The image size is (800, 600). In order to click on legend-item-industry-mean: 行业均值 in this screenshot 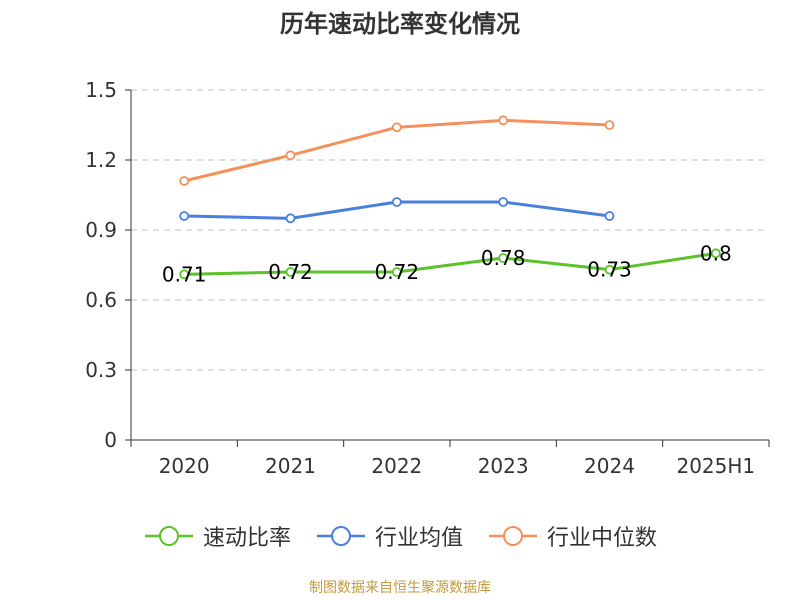, I will do `click(389, 536)`.